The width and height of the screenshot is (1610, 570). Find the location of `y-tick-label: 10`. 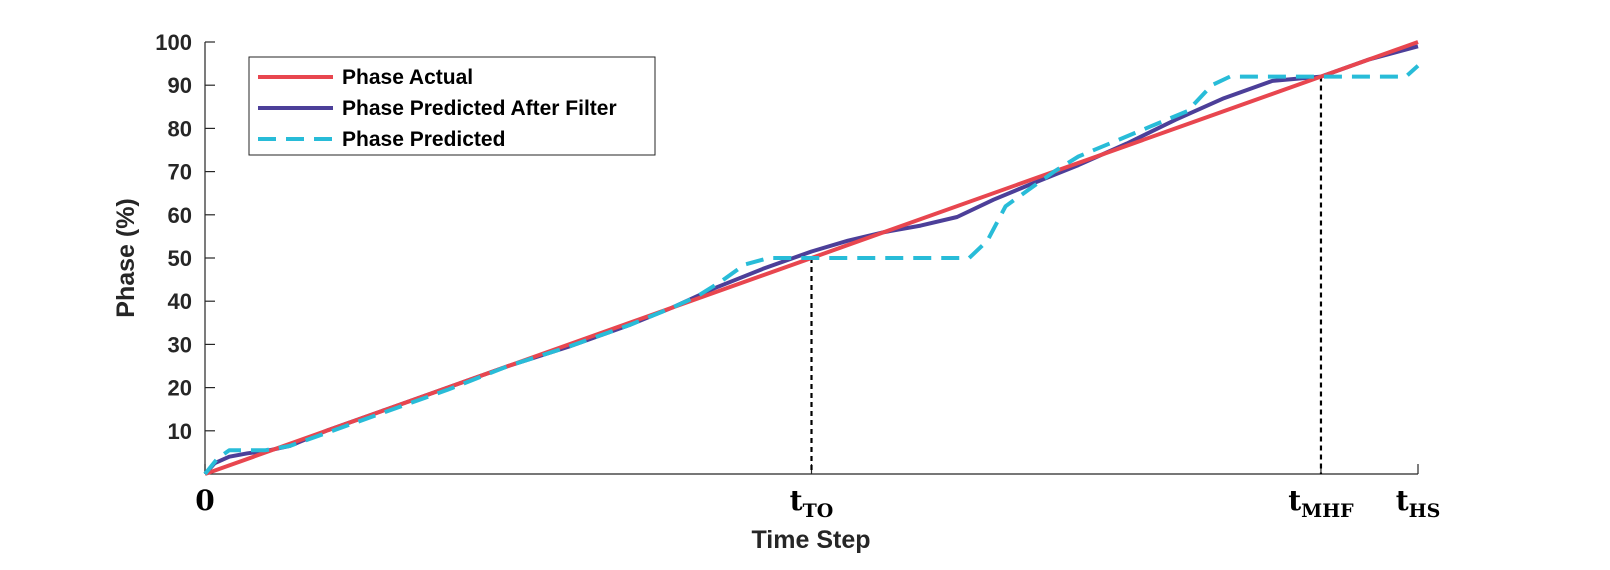

y-tick-label: 10 is located at coordinates (180, 431).